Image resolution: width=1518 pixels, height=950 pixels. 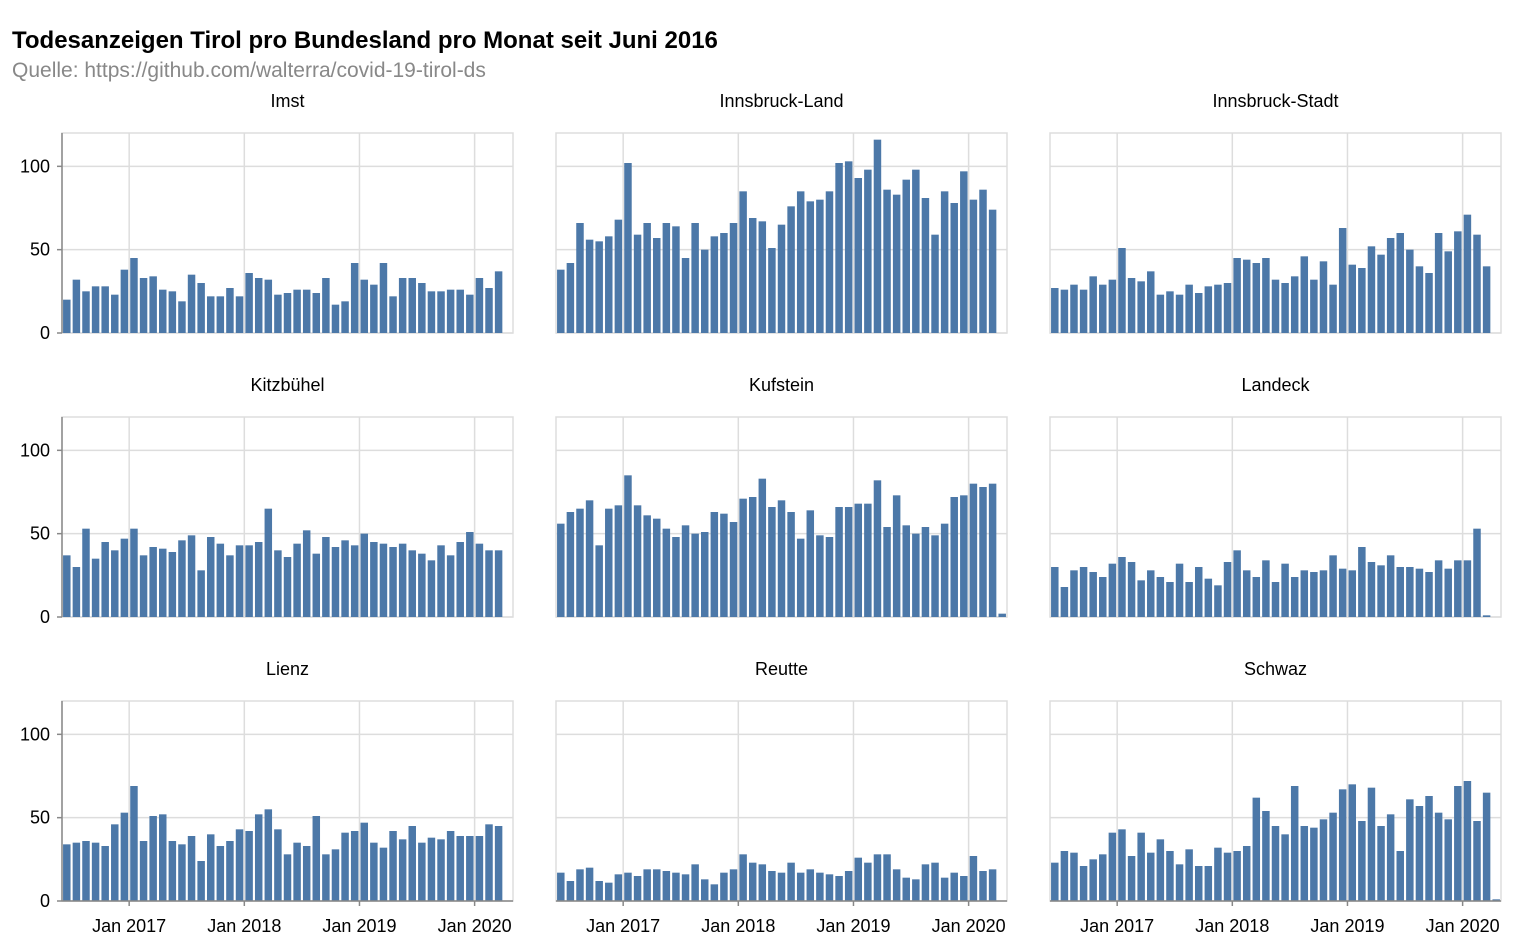 What do you see at coordinates (45, 333) in the screenshot?
I see `y-tick-label: 0` at bounding box center [45, 333].